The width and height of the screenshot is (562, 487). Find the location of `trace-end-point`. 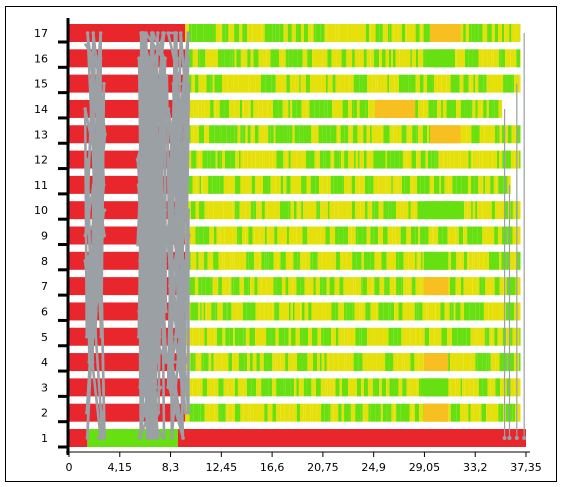

trace-end-point is located at coordinates (509, 438).